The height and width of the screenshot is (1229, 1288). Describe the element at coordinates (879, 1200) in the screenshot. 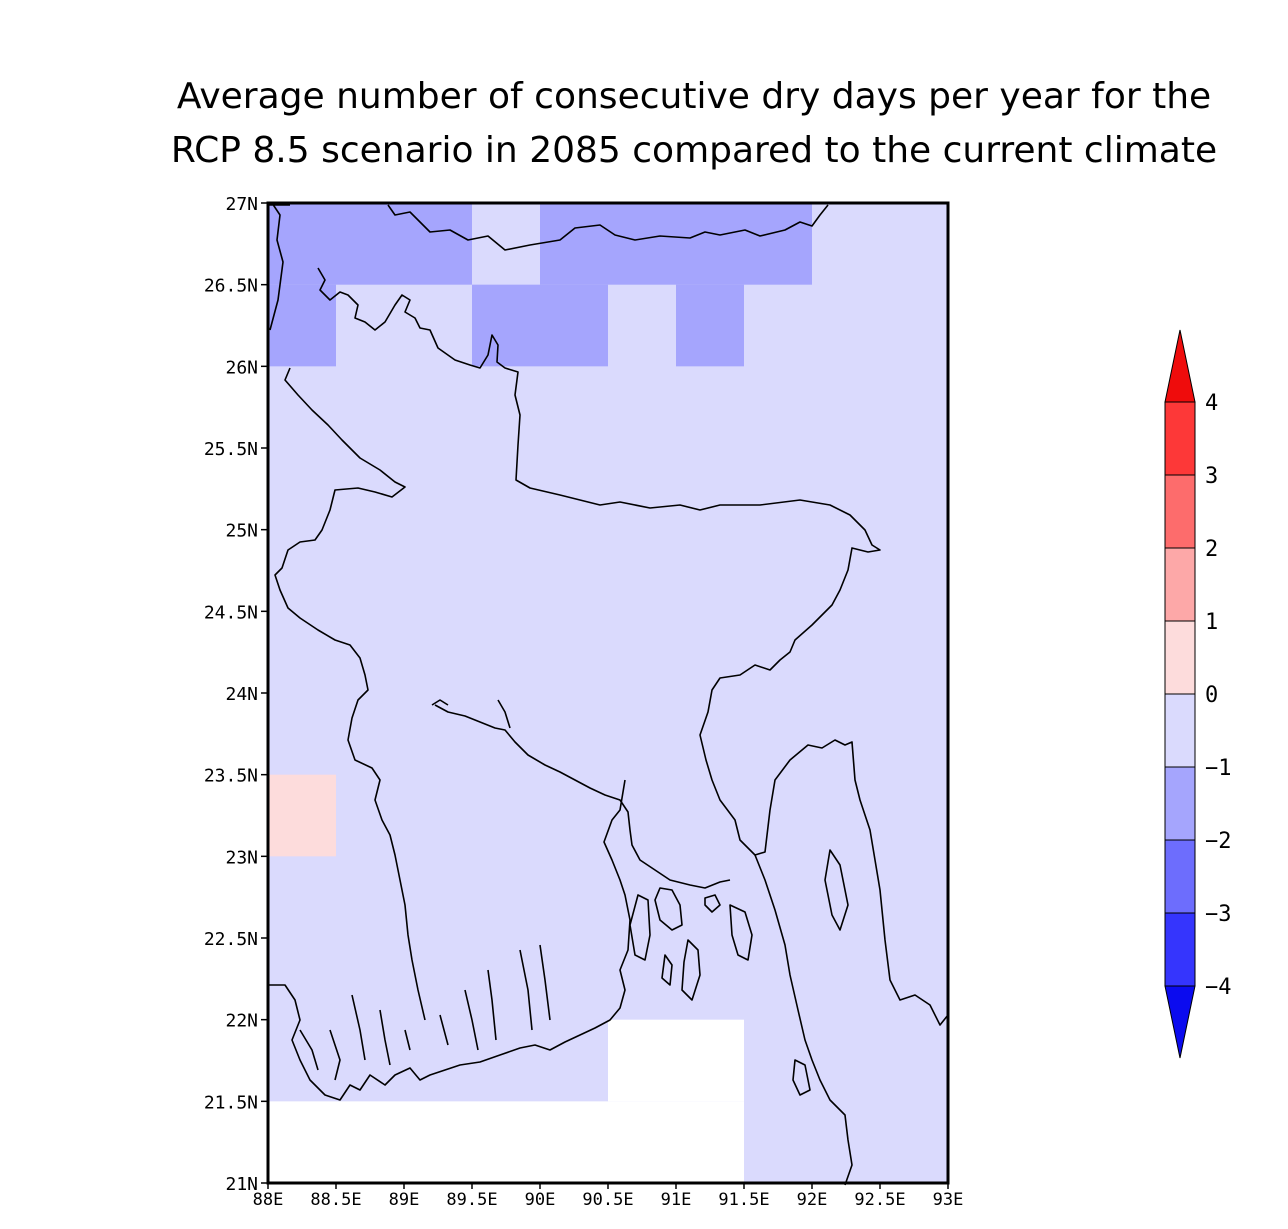

I see `lon-tick-label: 92.5E` at that location.